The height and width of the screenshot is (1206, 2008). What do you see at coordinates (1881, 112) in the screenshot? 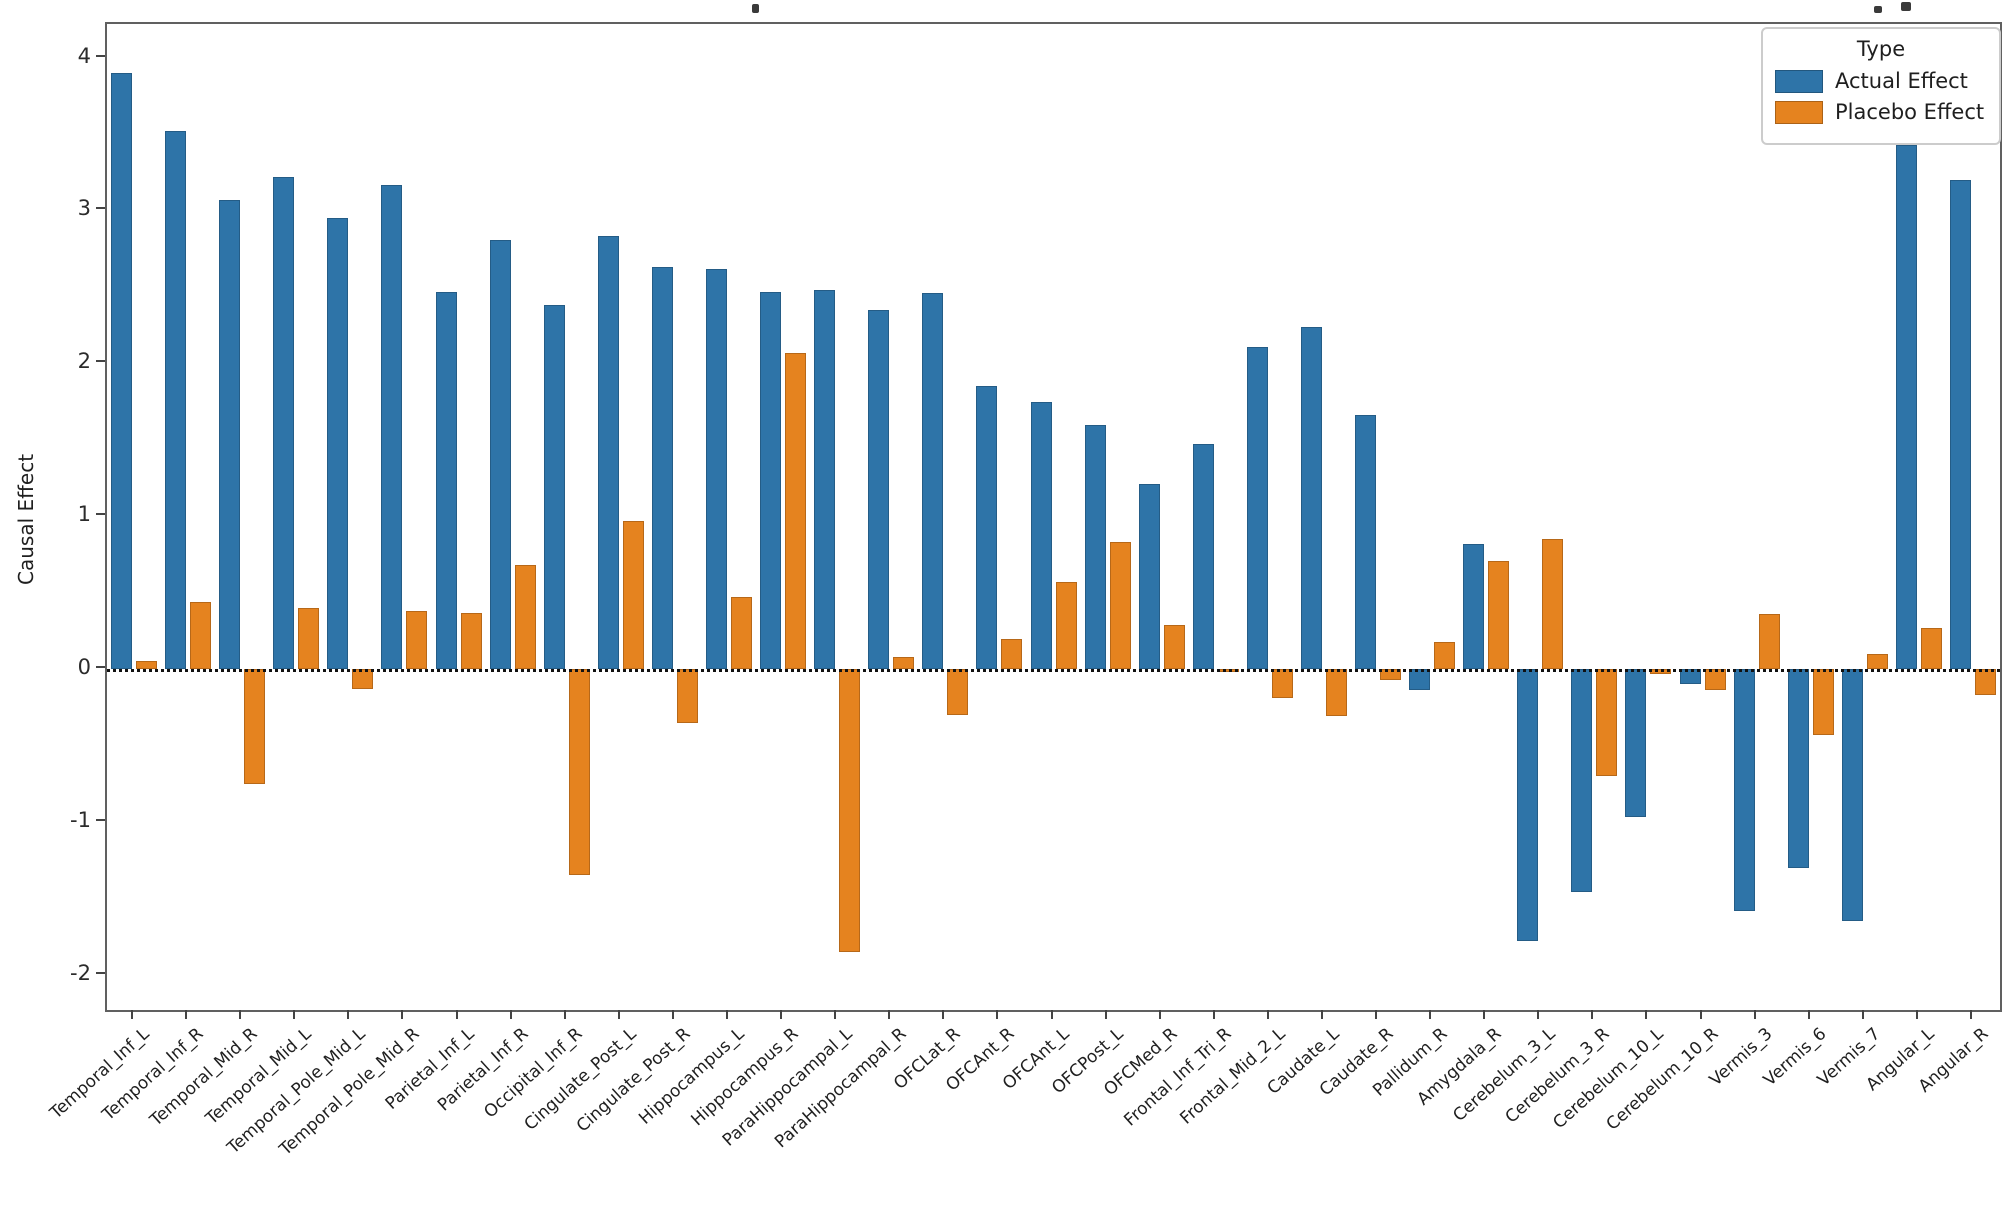
I see `legend-entry-placebo: Placebo Effect` at bounding box center [1881, 112].